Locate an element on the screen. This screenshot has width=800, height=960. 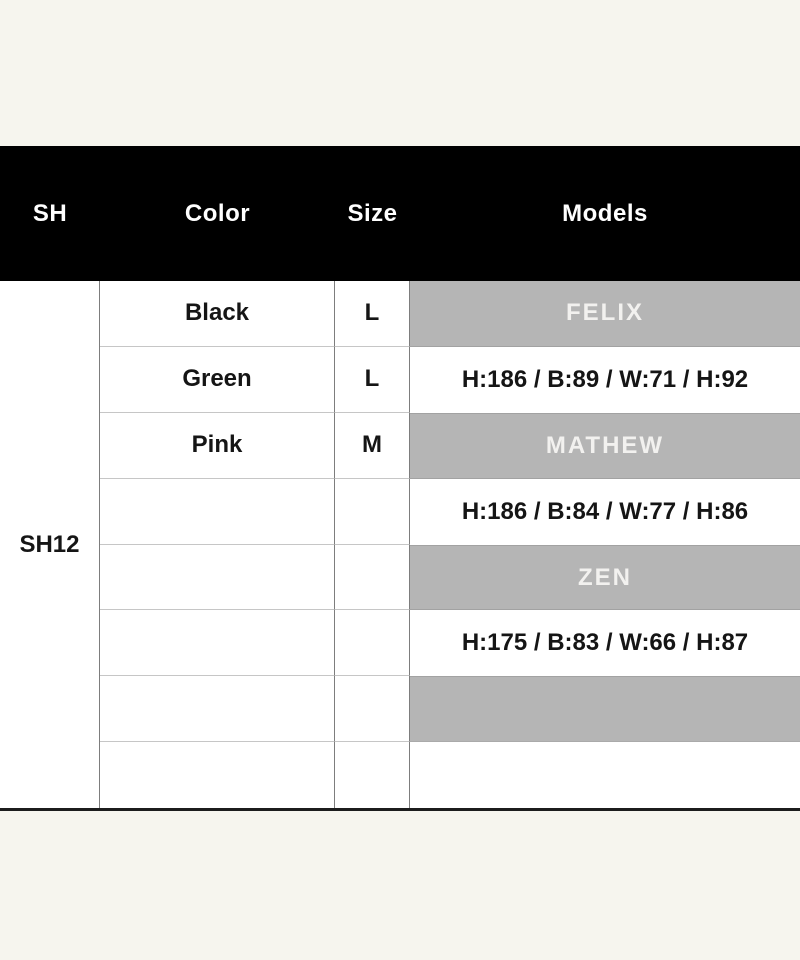
color-cell: Black is located at coordinates (217, 314).